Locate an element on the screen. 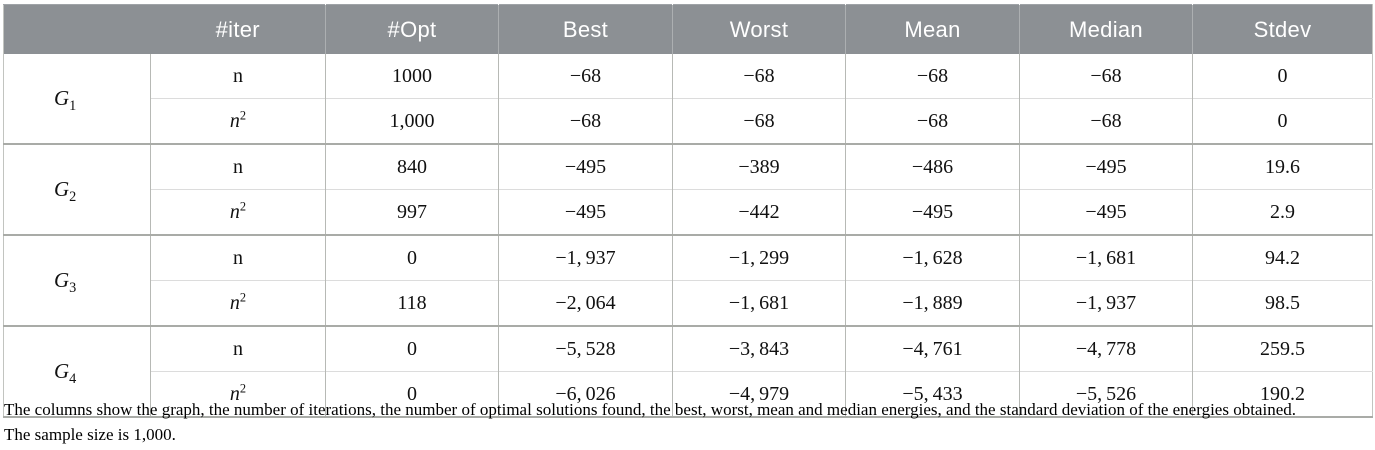 Image resolution: width=1375 pixels, height=450 pixels. graph-subscript: 1 is located at coordinates (73, 106).